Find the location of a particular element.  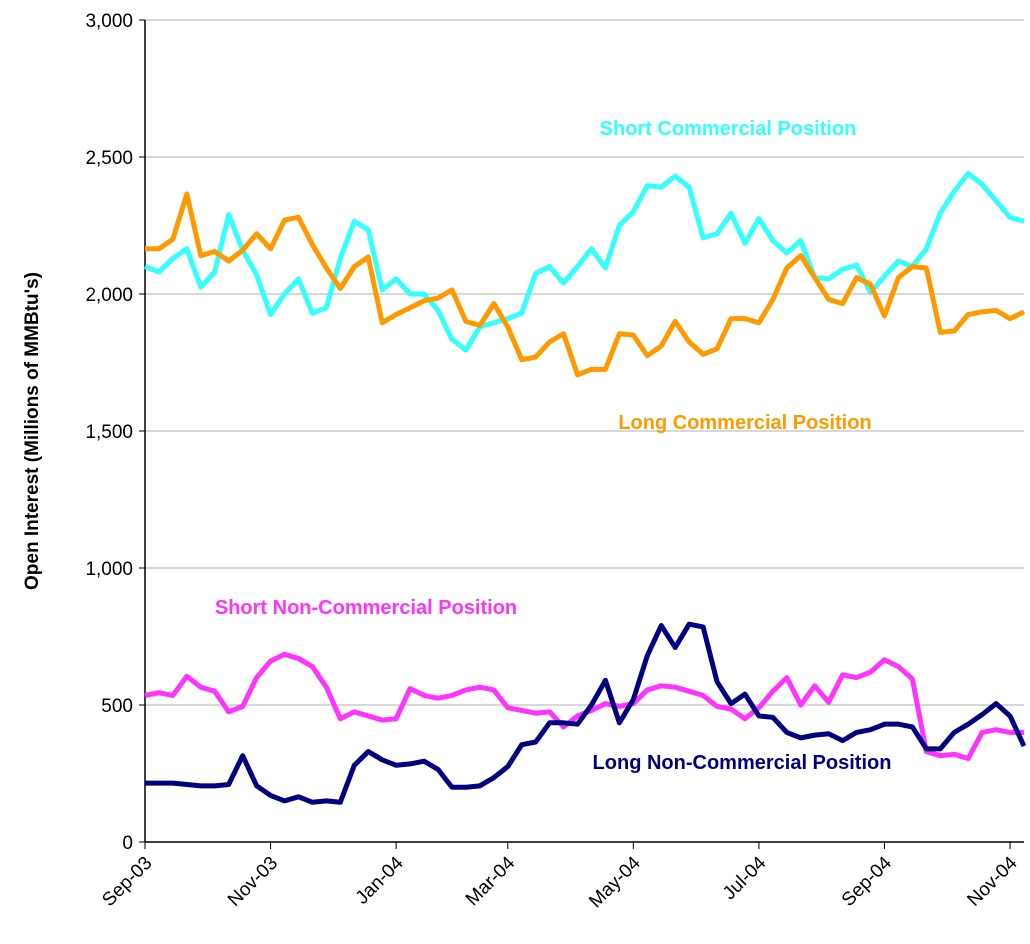

y-axis-title: Open Interest (Millions of MMBtu's) is located at coordinates (32, 431).